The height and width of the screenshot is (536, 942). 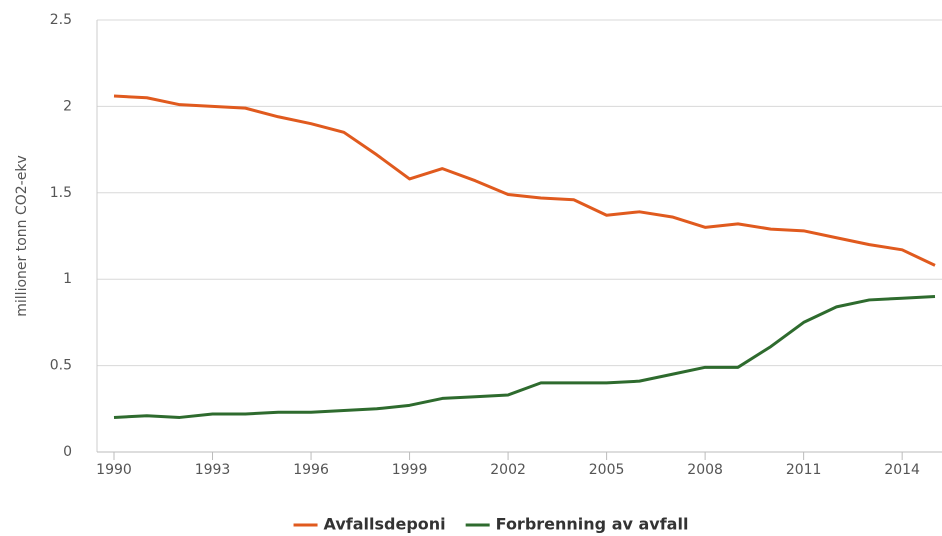 I want to click on legend-label: Forbrenning av avfall, so click(x=592, y=524).